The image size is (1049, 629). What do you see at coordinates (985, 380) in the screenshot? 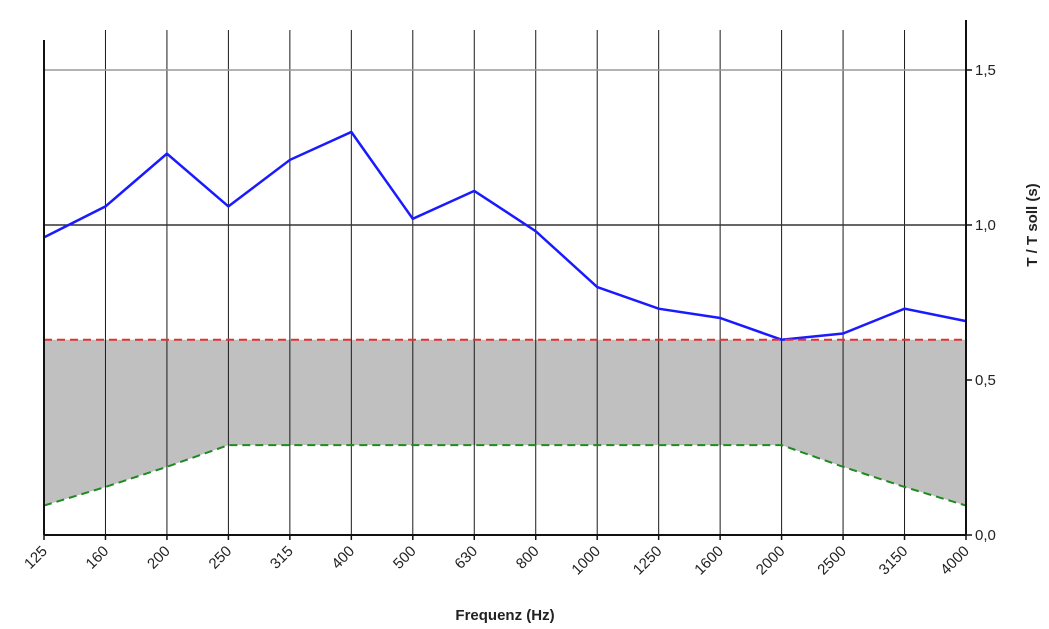
I see `y-tick-label: 0,5` at bounding box center [985, 380].